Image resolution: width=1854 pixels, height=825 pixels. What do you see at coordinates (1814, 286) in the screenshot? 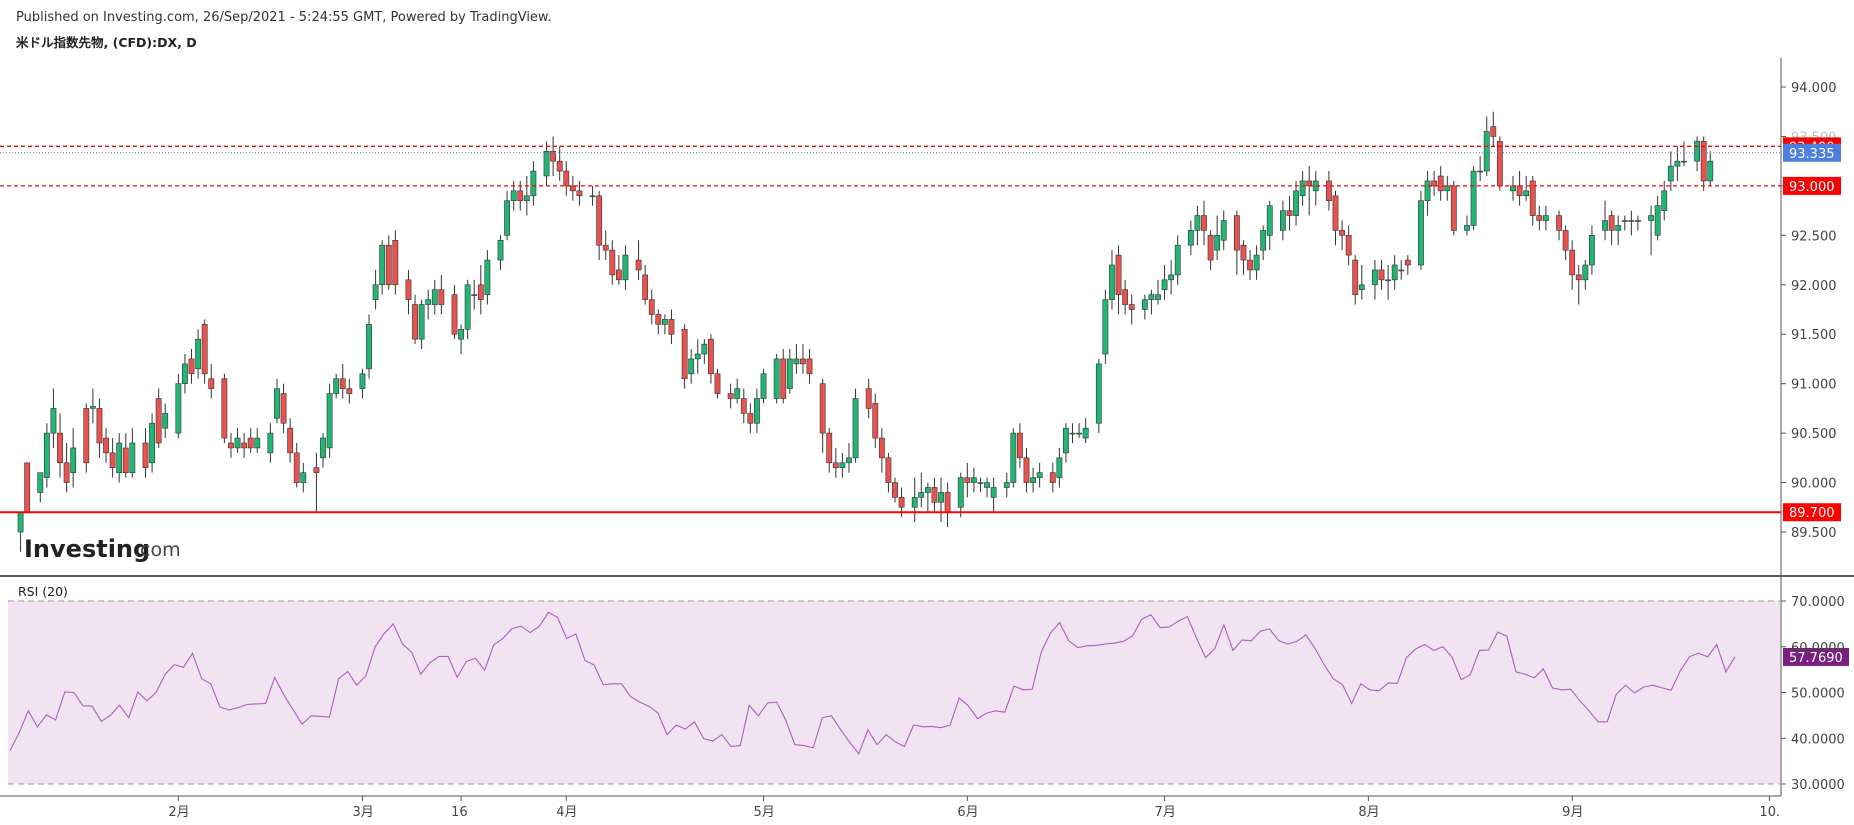
I see `price-tick-label: 92.000` at bounding box center [1814, 286].